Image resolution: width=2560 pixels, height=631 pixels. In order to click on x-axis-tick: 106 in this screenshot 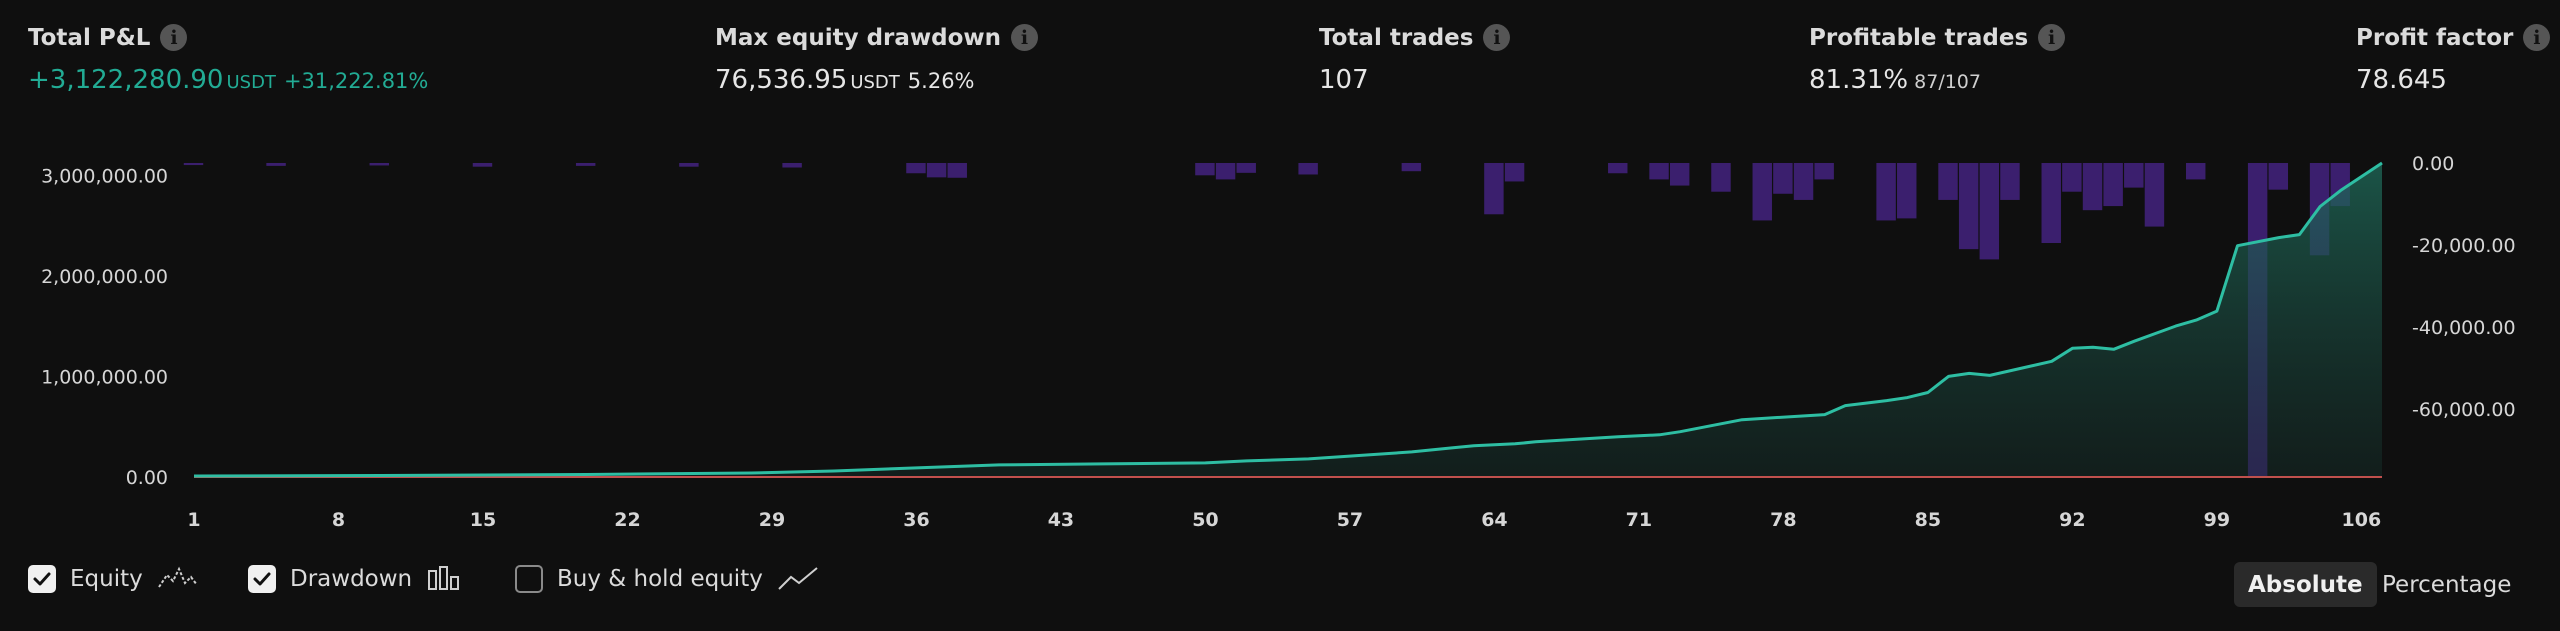, I will do `click(2362, 520)`.